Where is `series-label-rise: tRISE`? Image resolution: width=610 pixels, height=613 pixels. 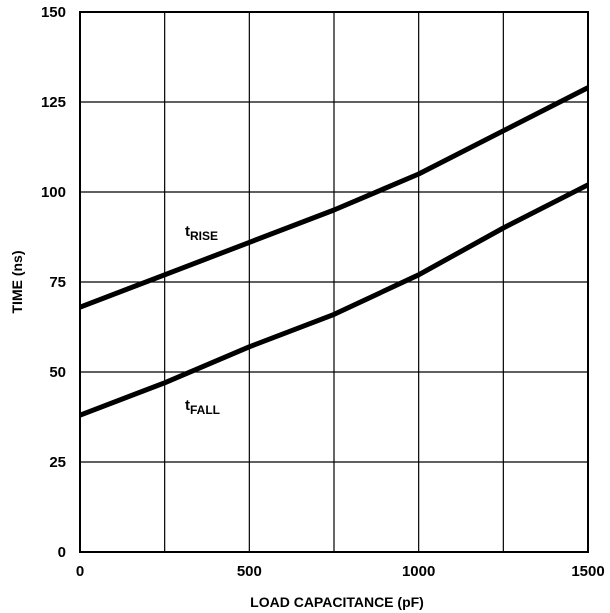 series-label-rise: tRISE is located at coordinates (201, 233).